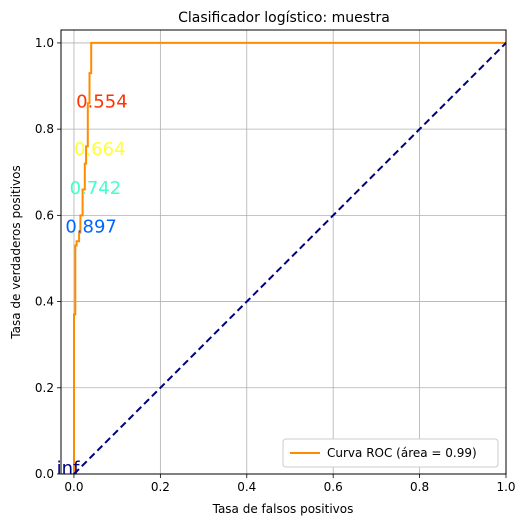 Image resolution: width=526 pixels, height=526 pixels. I want to click on y-tick-label: 0.6, so click(44, 215).